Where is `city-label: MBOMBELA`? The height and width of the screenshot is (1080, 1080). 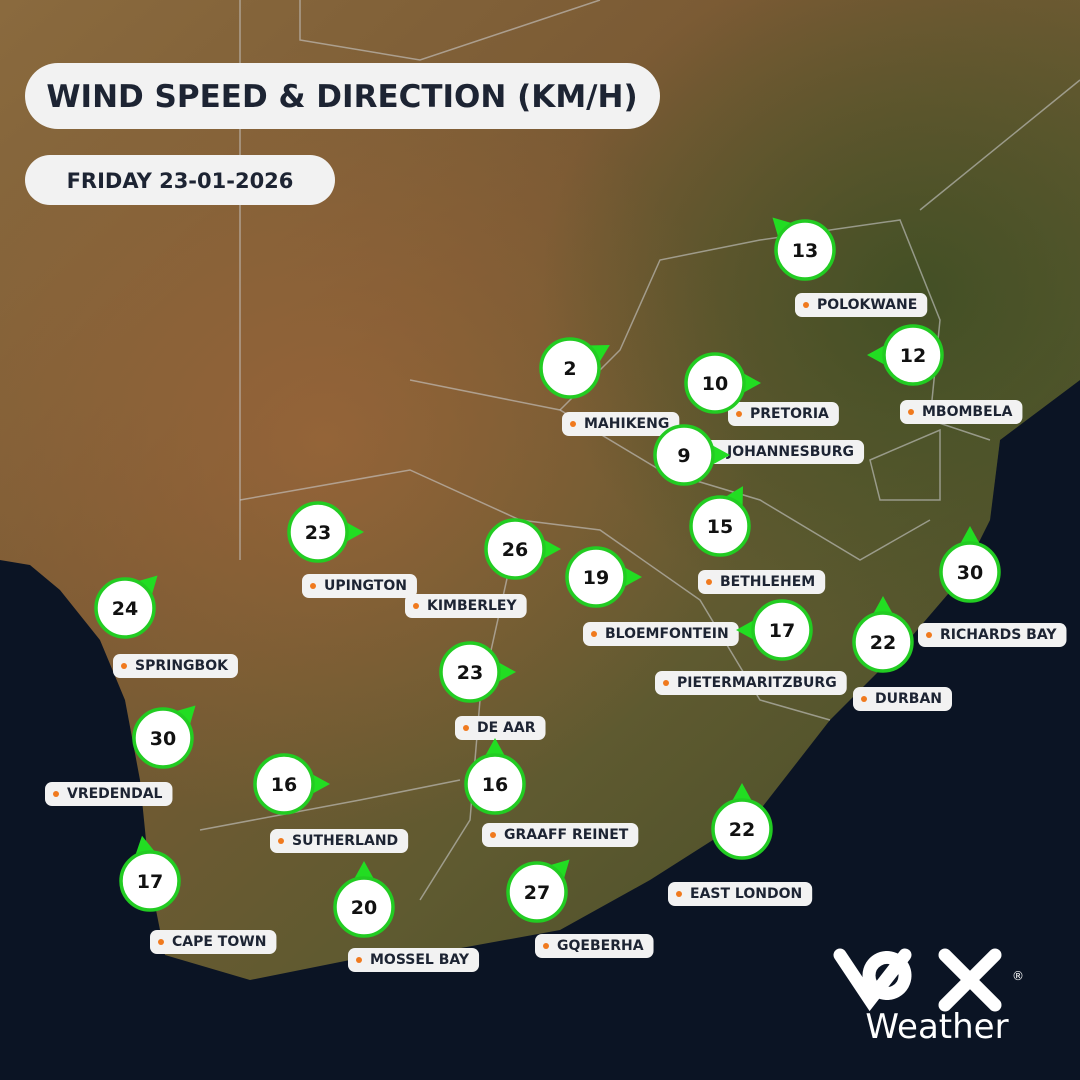 city-label: MBOMBELA is located at coordinates (967, 412).